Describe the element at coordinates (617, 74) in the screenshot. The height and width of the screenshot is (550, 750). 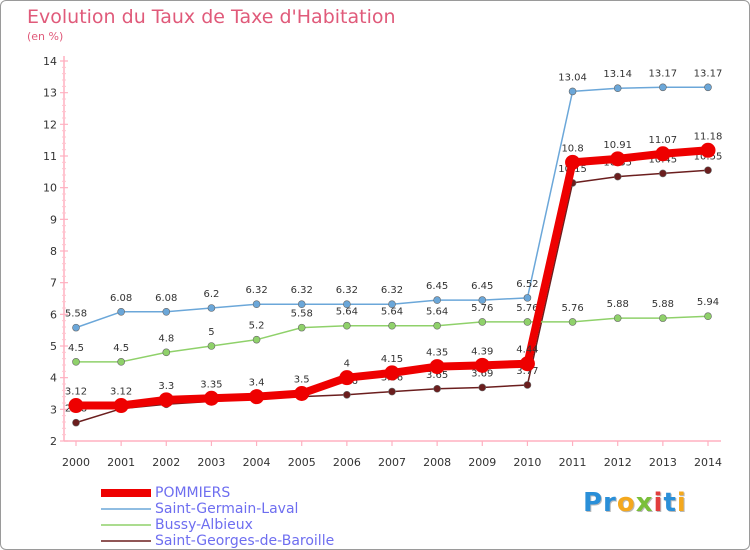
I see `data-label-saint-germain-laval: 13.14` at that location.